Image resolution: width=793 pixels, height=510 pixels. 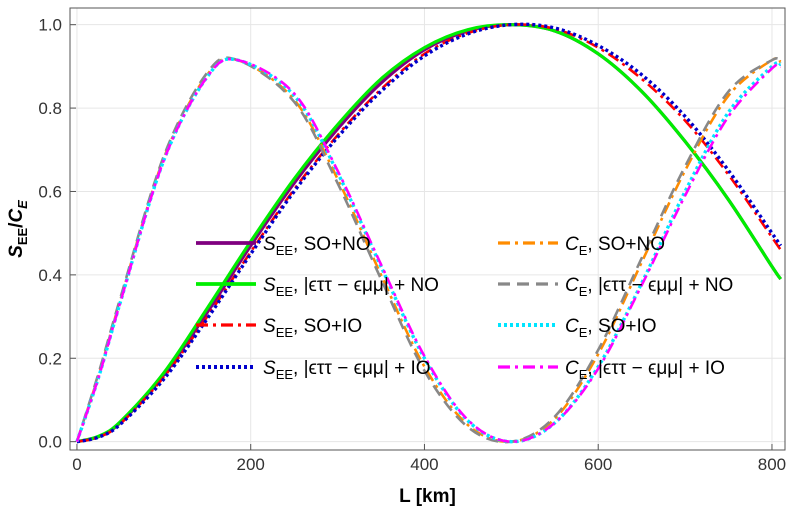 I want to click on legend-label-c1: CE, SO+NO, so click(x=615, y=246).